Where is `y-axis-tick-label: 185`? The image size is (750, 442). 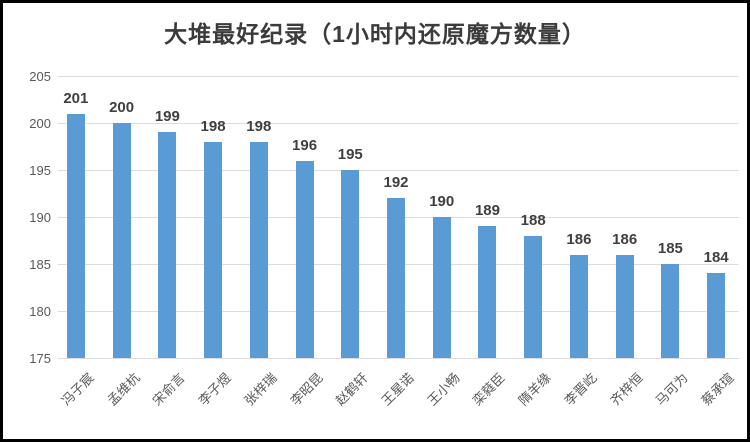 y-axis-tick-label: 185 is located at coordinates (40, 264).